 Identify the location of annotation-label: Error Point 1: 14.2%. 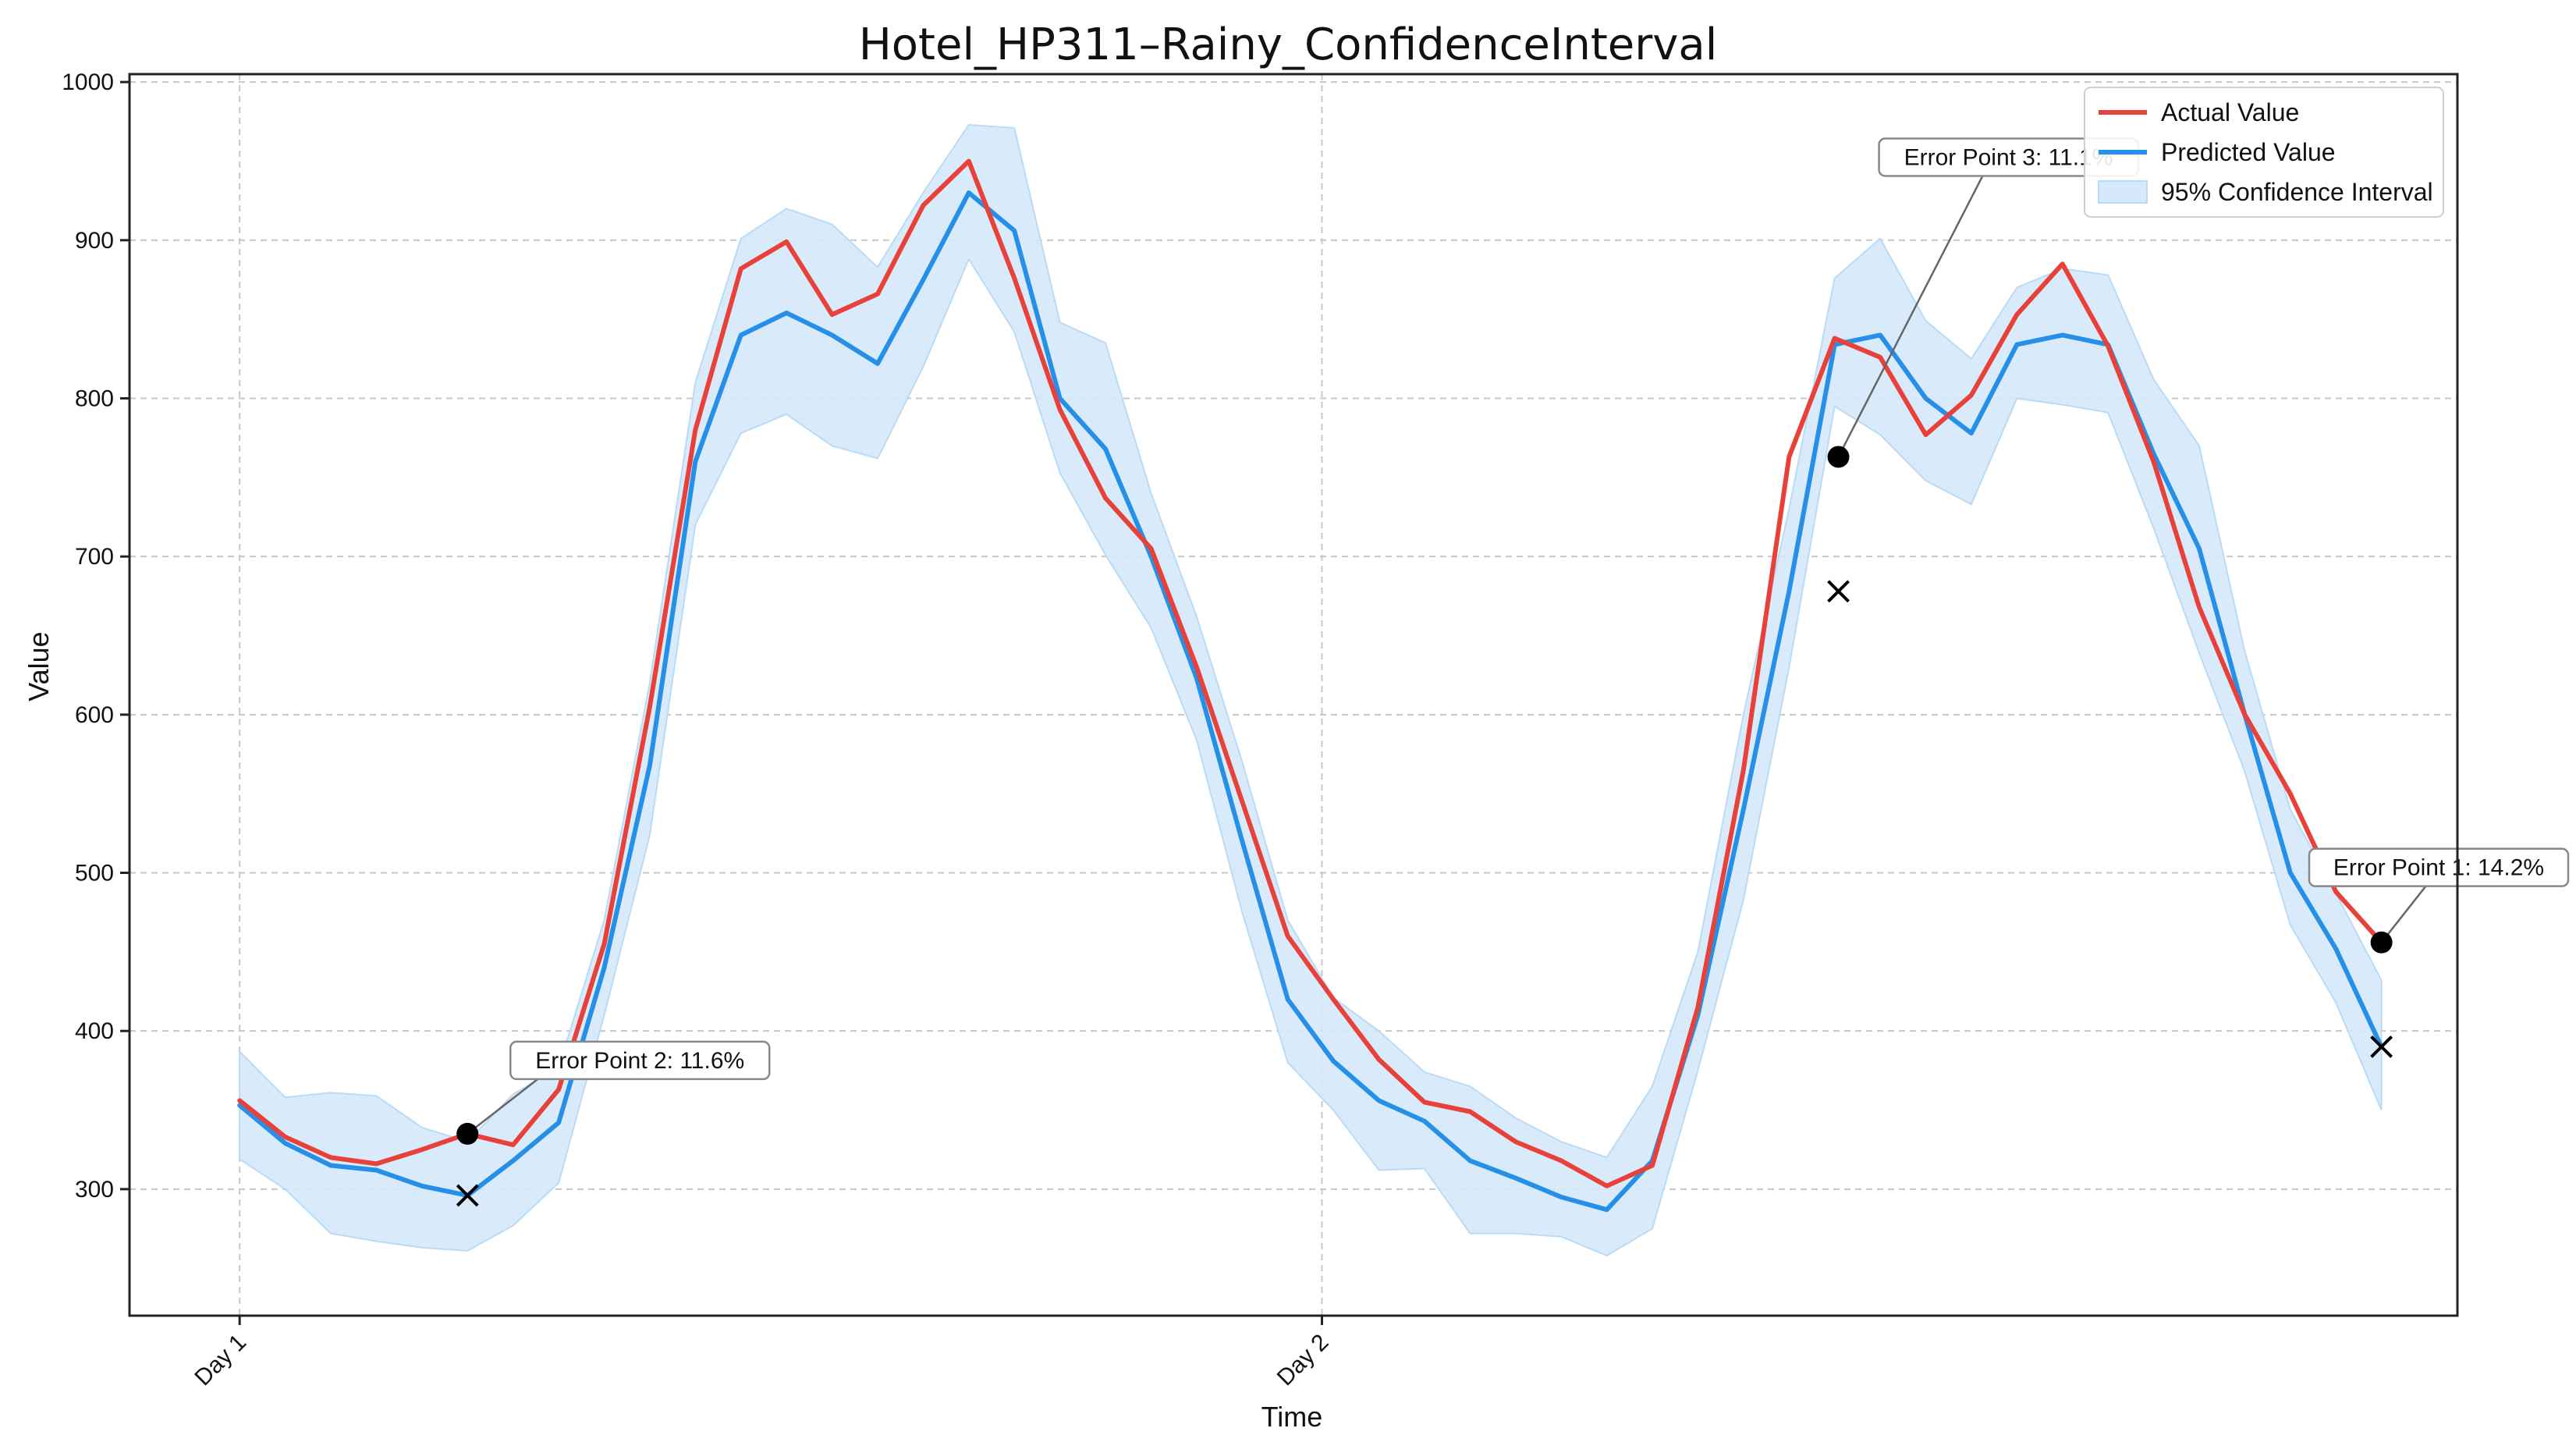
(2438, 868).